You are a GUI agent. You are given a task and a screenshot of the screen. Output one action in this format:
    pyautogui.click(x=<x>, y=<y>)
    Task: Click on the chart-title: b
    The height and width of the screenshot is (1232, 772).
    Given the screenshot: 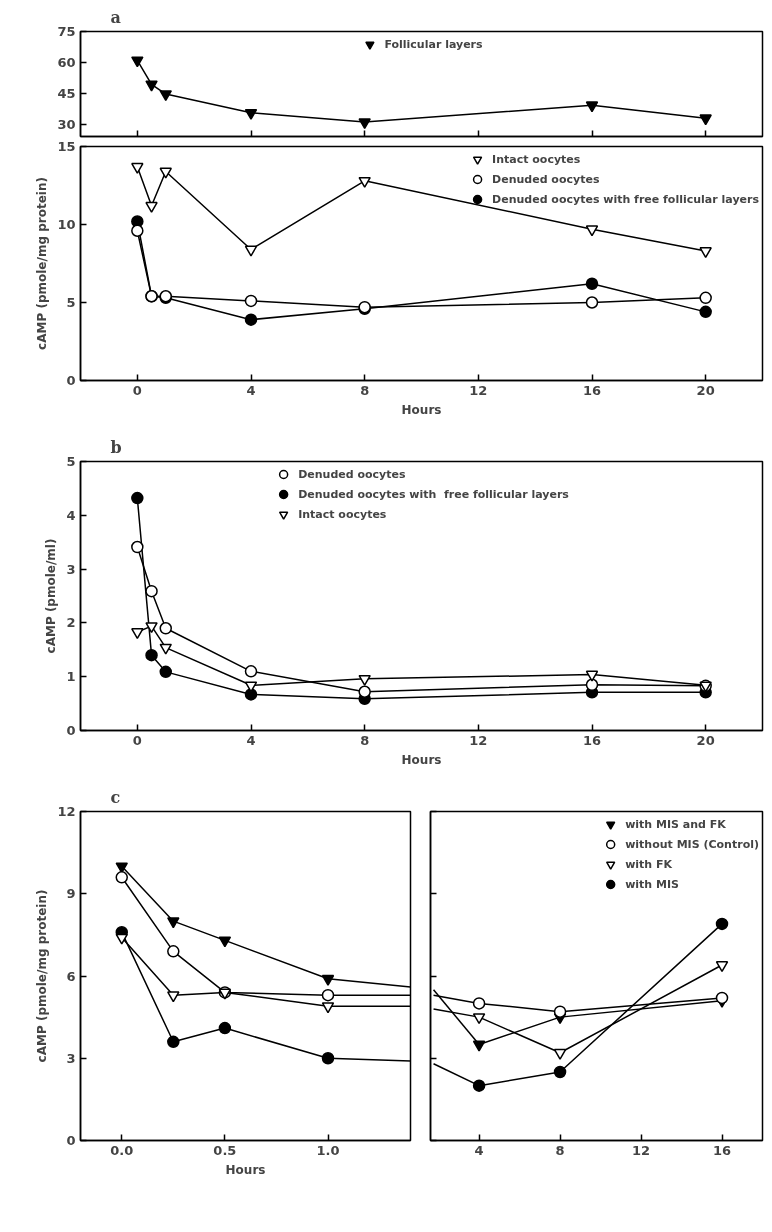 What is the action you would take?
    pyautogui.click(x=116, y=447)
    